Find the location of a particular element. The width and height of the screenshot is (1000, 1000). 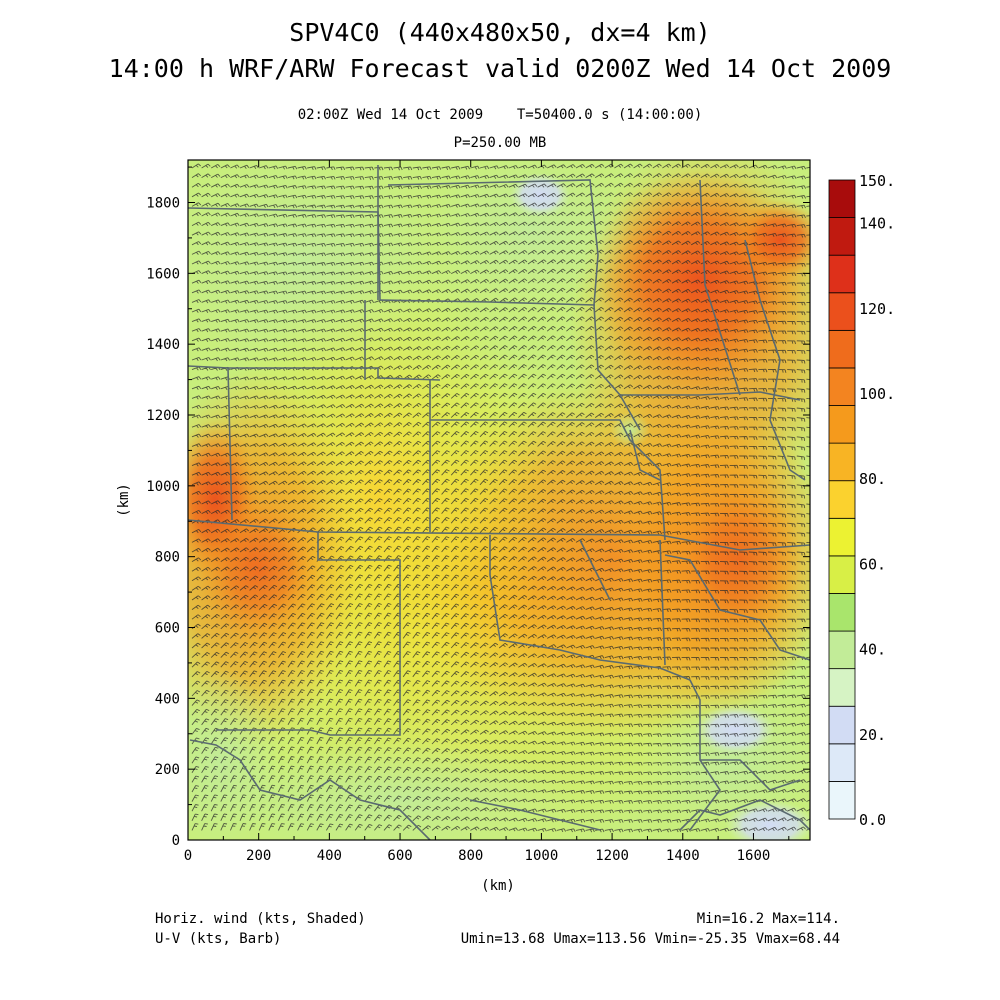

y-tick-label: 800 is located at coordinates (167, 558).